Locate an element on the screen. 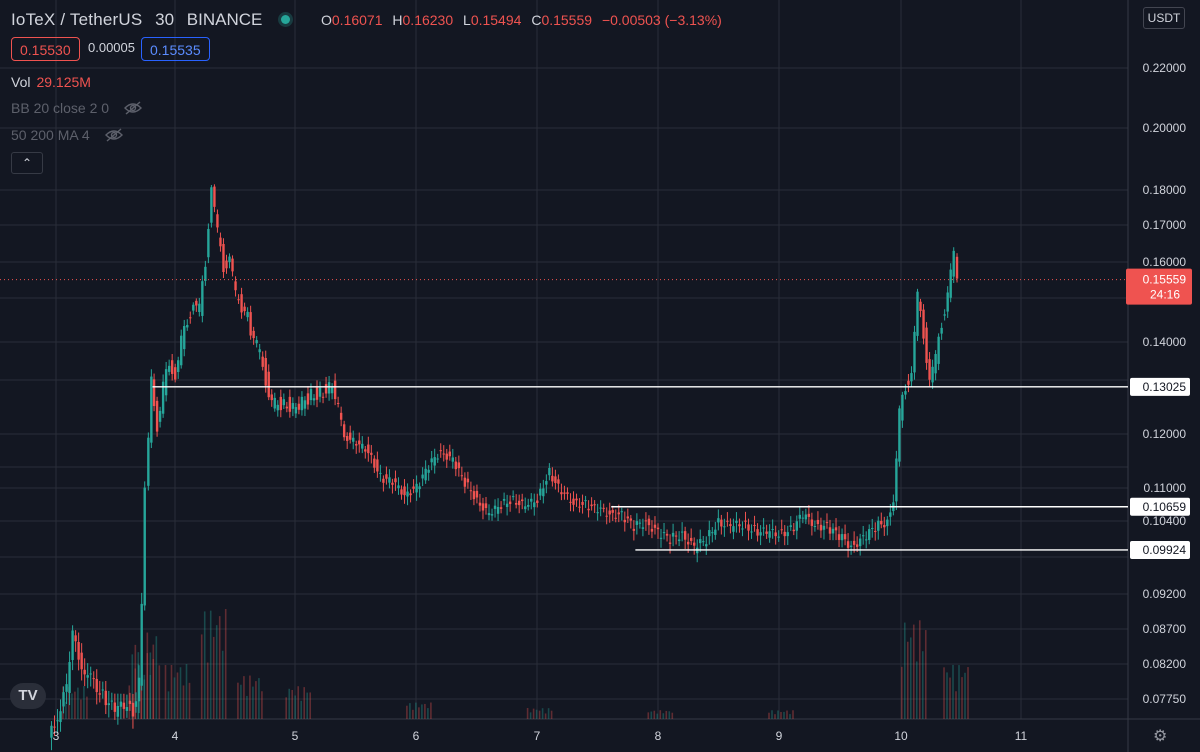 This screenshot has width=1200, height=752. volume-indicator: Vol 29.125M is located at coordinates (51, 82).